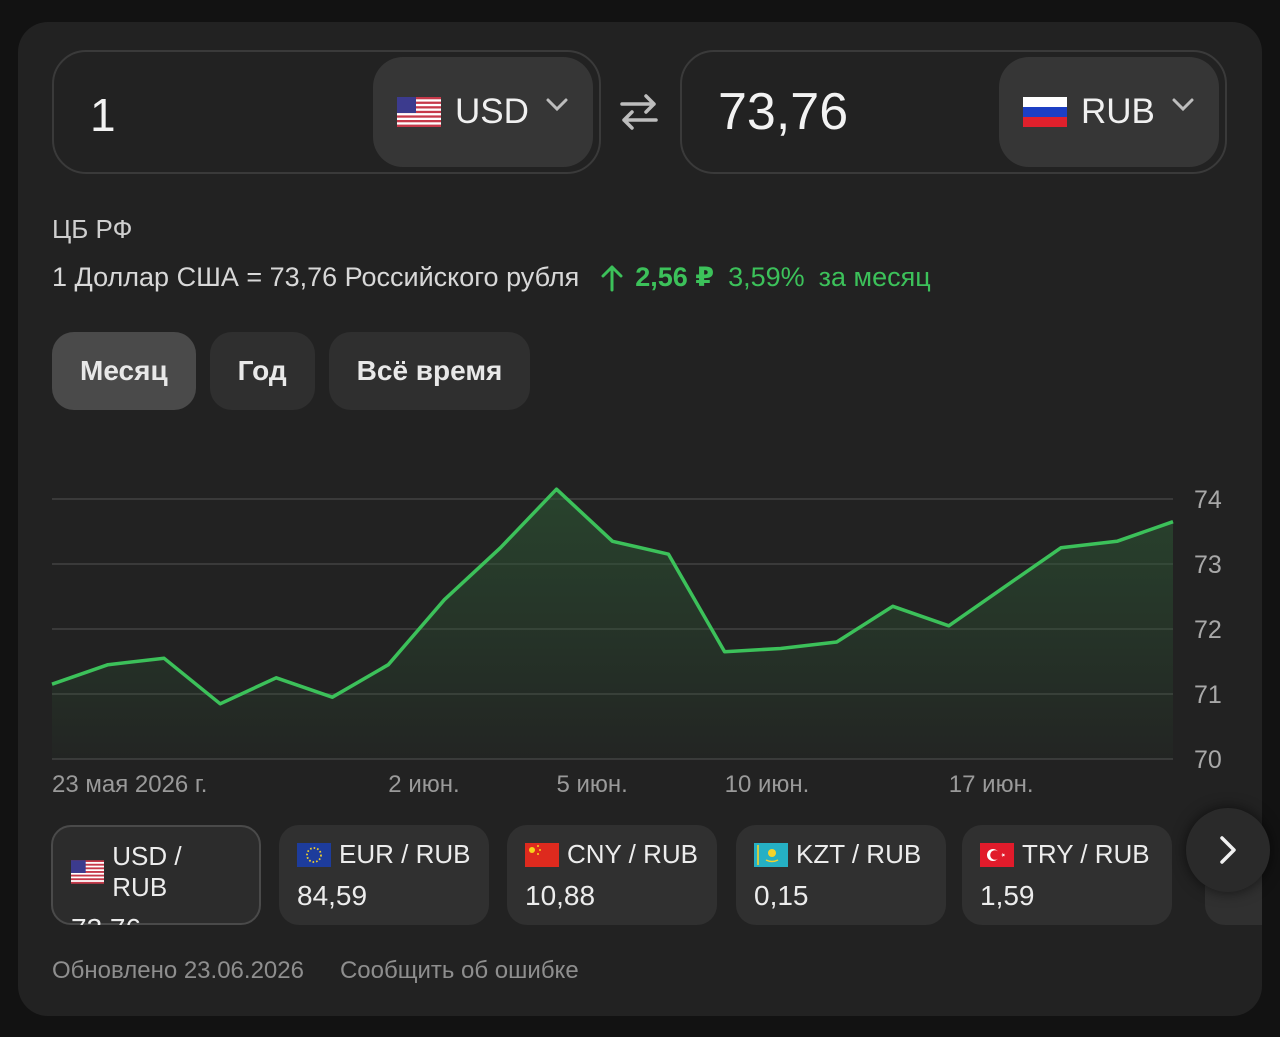  I want to click on pair-label: USD / RUB, so click(147, 871).